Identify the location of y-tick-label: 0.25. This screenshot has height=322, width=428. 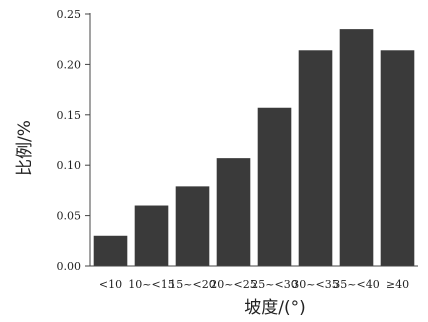
(69, 14).